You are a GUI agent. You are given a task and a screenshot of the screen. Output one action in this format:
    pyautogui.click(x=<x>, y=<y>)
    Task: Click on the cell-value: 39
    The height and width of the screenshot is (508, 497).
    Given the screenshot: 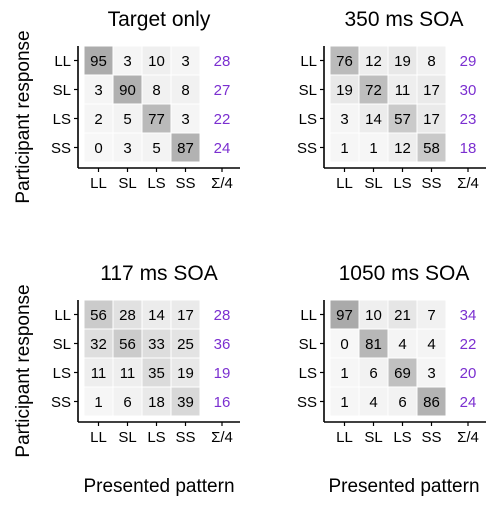 What is the action you would take?
    pyautogui.click(x=185, y=402)
    